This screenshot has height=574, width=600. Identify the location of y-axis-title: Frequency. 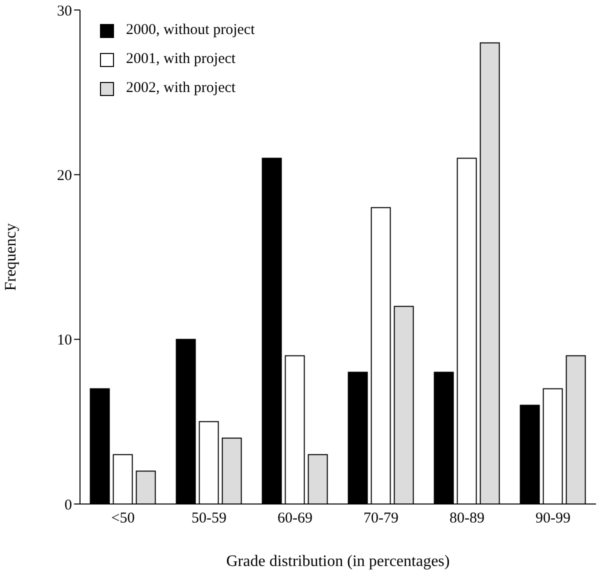
(11, 257).